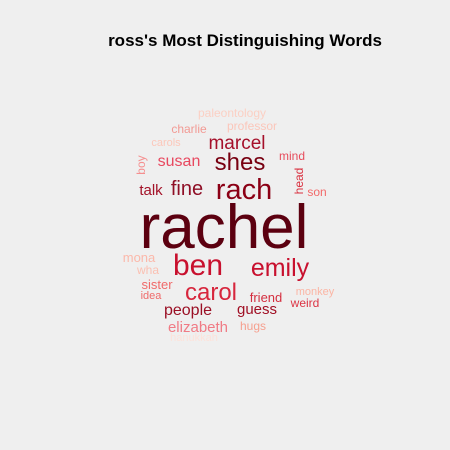 This screenshot has width=450, height=450. What do you see at coordinates (257, 309) in the screenshot?
I see `word-guess: guess` at bounding box center [257, 309].